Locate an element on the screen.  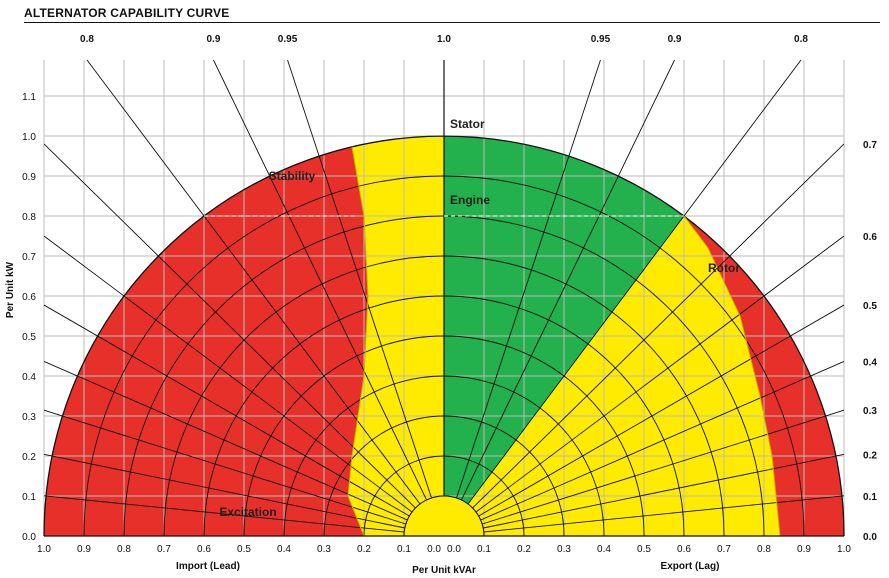
pf-label-top: 1.0 is located at coordinates (444, 39).